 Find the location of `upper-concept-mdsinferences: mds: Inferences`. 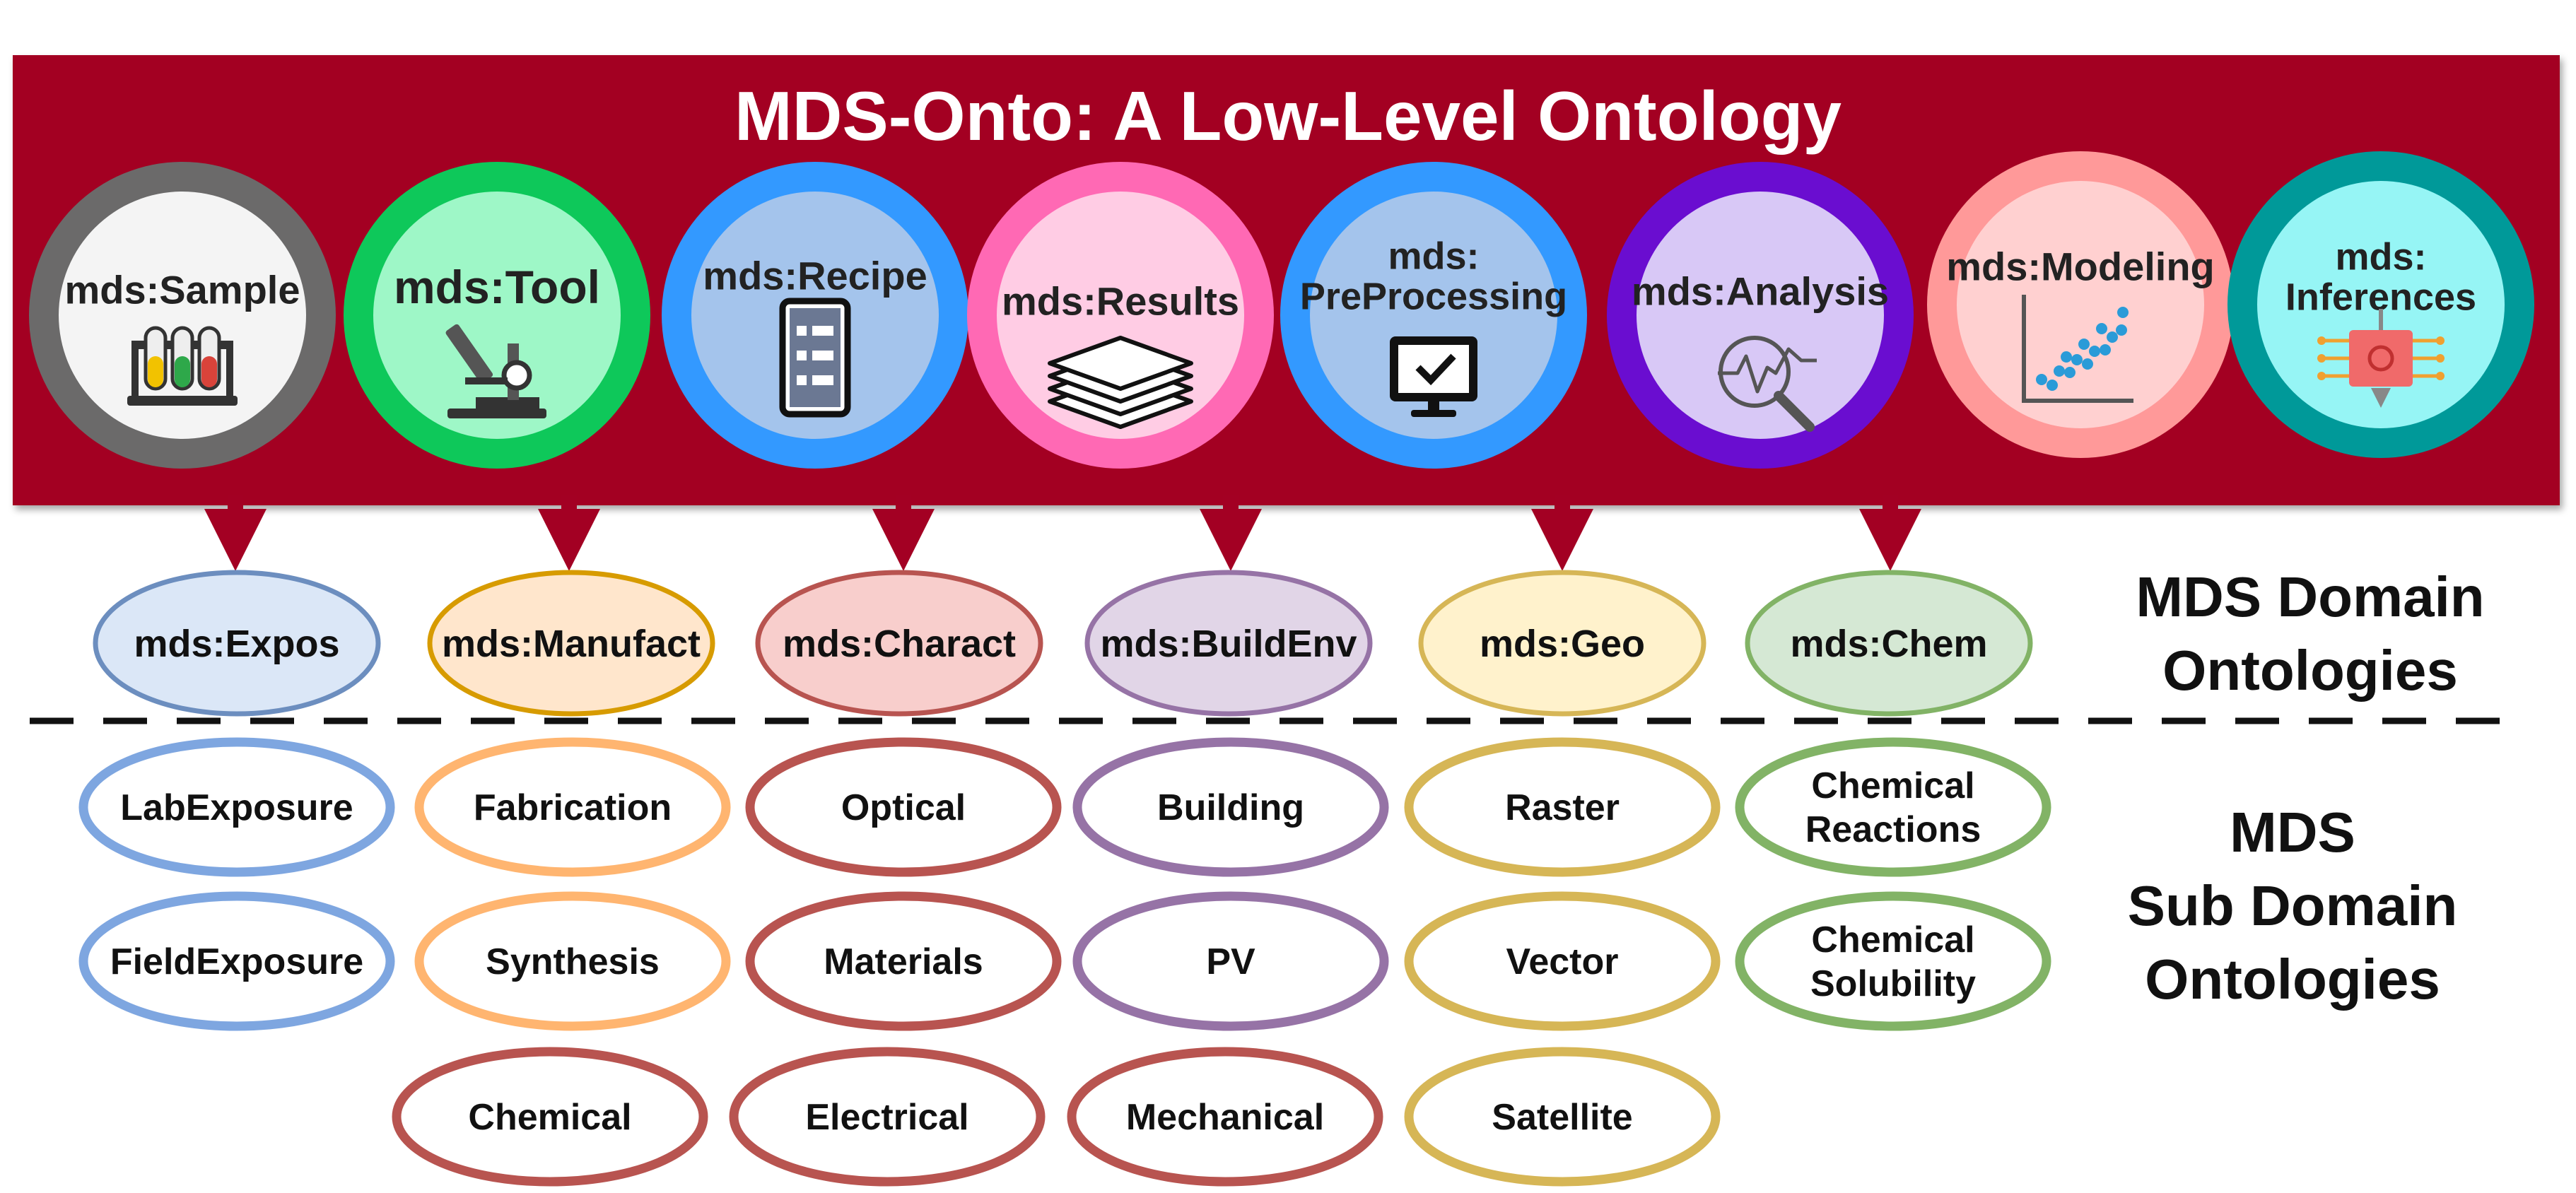

upper-concept-mdsinferences: mds: Inferences is located at coordinates (2380, 304).